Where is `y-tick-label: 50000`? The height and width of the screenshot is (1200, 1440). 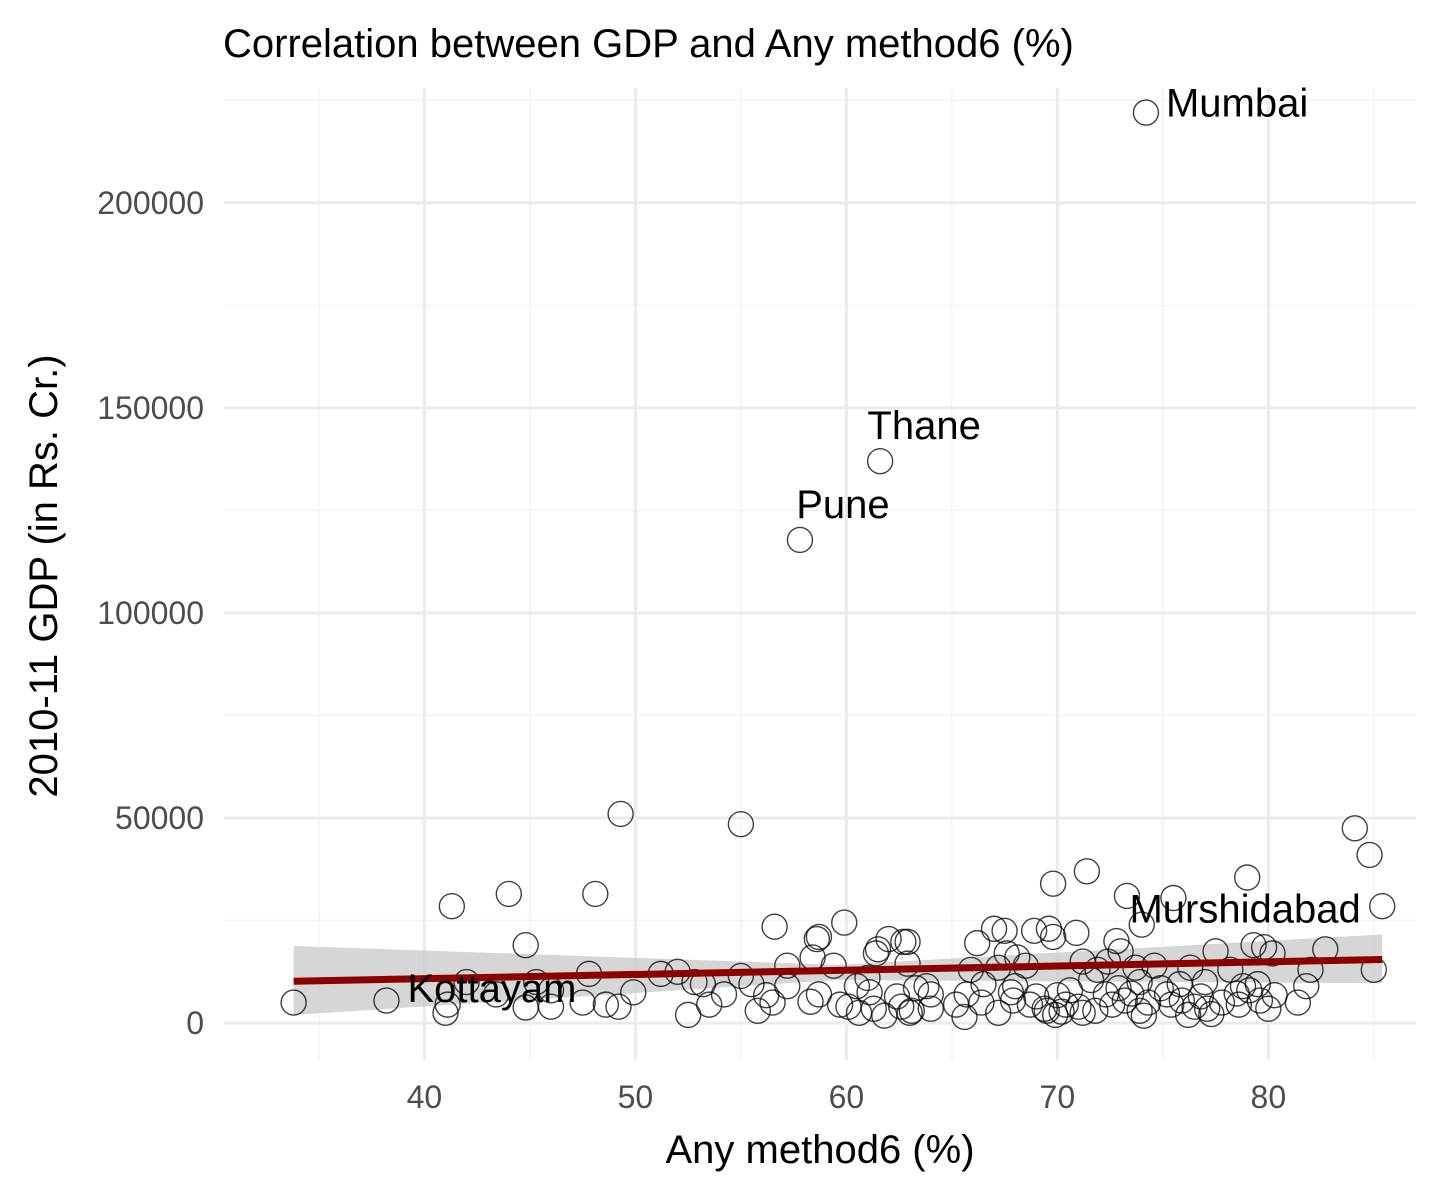
y-tick-label: 50000 is located at coordinates (159, 818).